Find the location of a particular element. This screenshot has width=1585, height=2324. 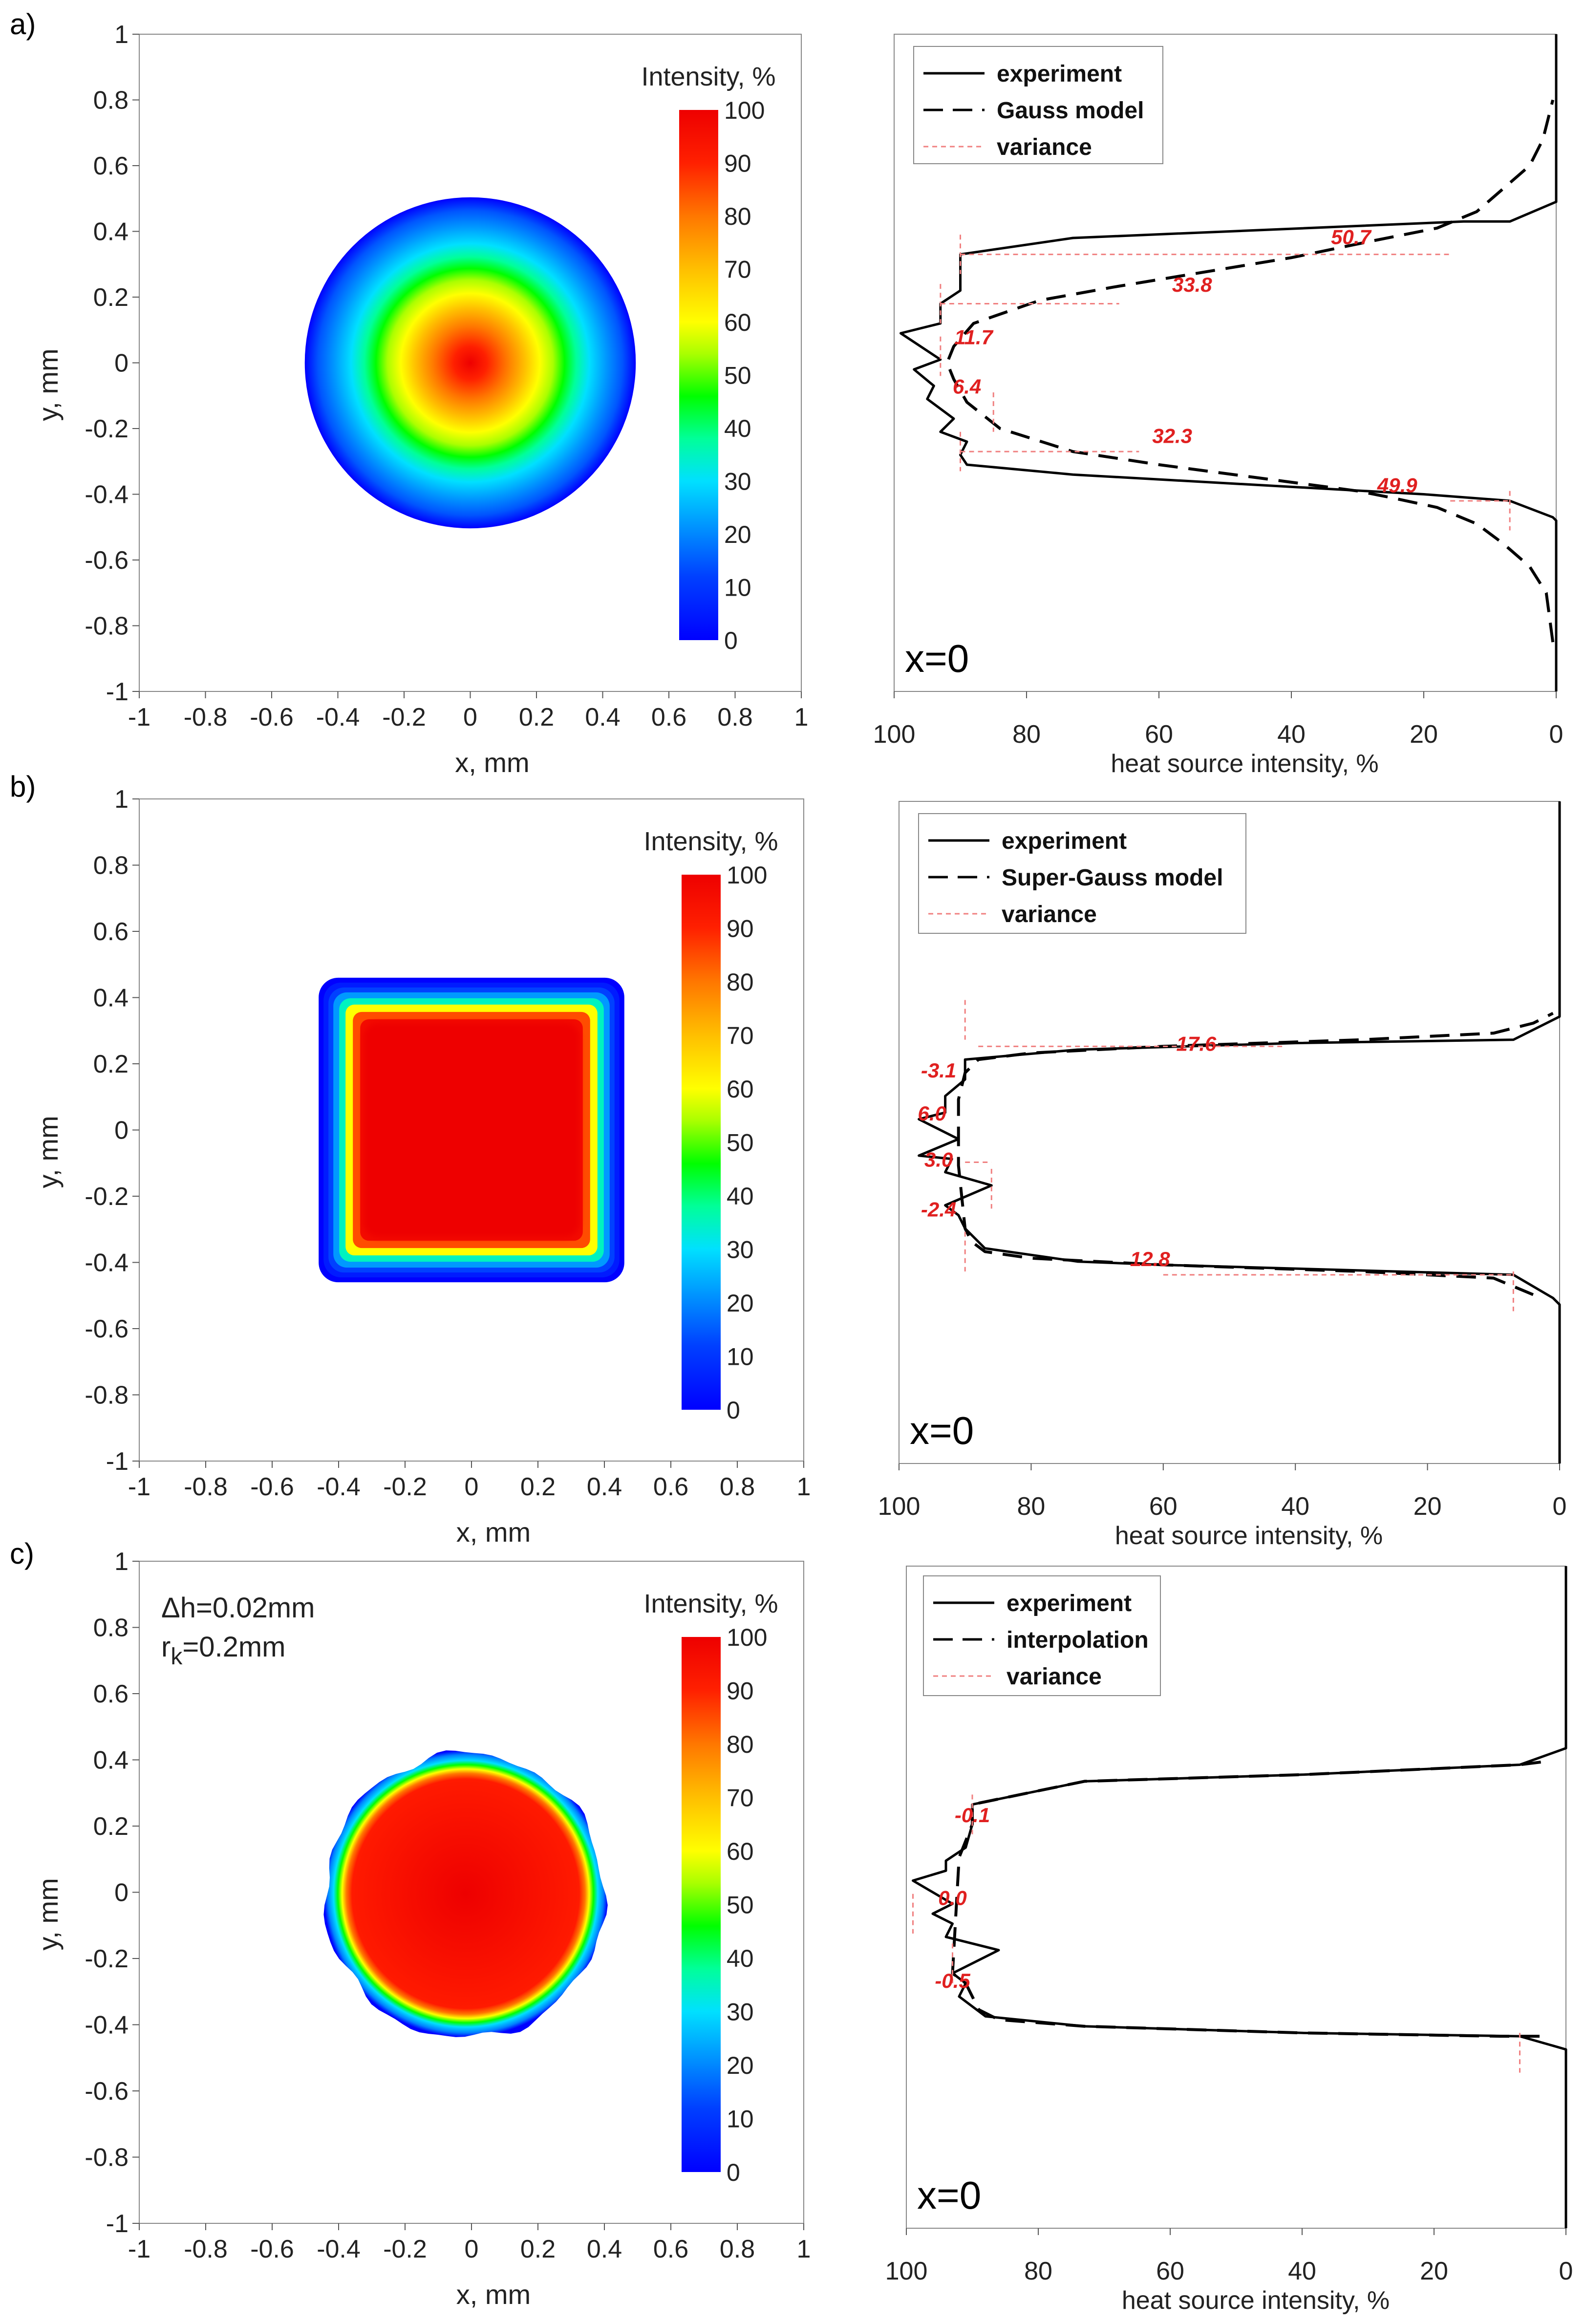

colorbar-tick-label: 60 is located at coordinates (740, 1089).